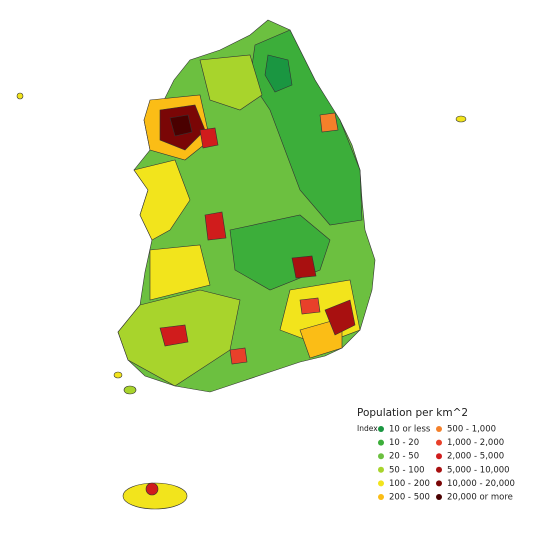  Describe the element at coordinates (404, 457) in the screenshot. I see `legend-label: 20 - 50` at that location.